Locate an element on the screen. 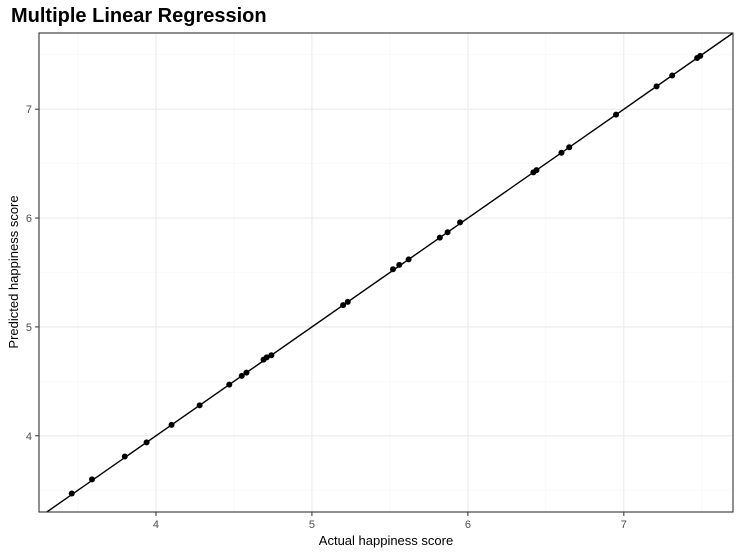  y-tick-label: 7 is located at coordinates (29, 110).